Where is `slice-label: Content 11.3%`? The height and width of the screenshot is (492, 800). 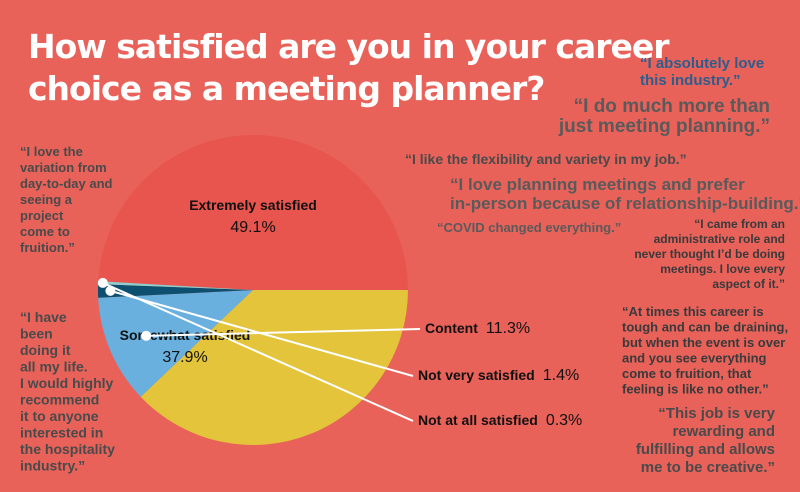 slice-label: Content 11.3% is located at coordinates (477, 328).